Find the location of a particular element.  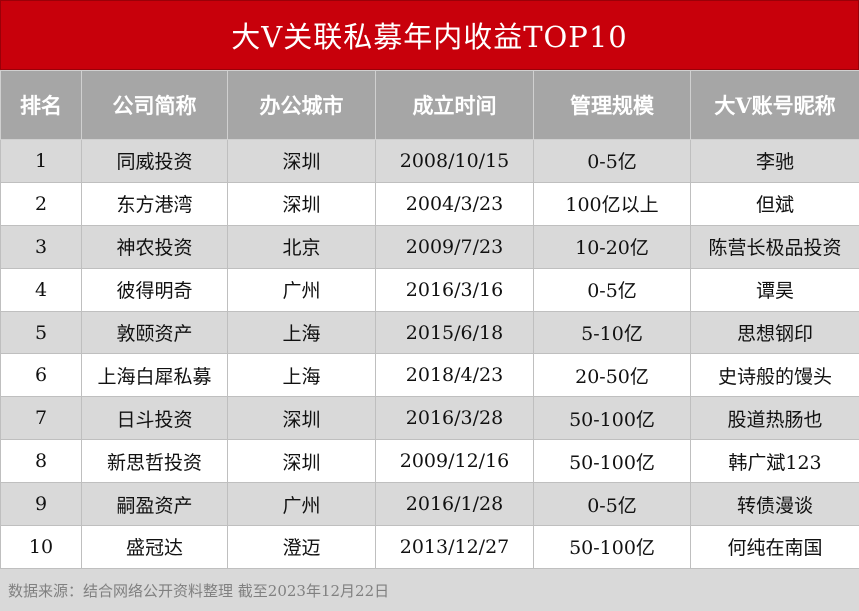

cell-founded: 2009/12/16 is located at coordinates (454, 461).